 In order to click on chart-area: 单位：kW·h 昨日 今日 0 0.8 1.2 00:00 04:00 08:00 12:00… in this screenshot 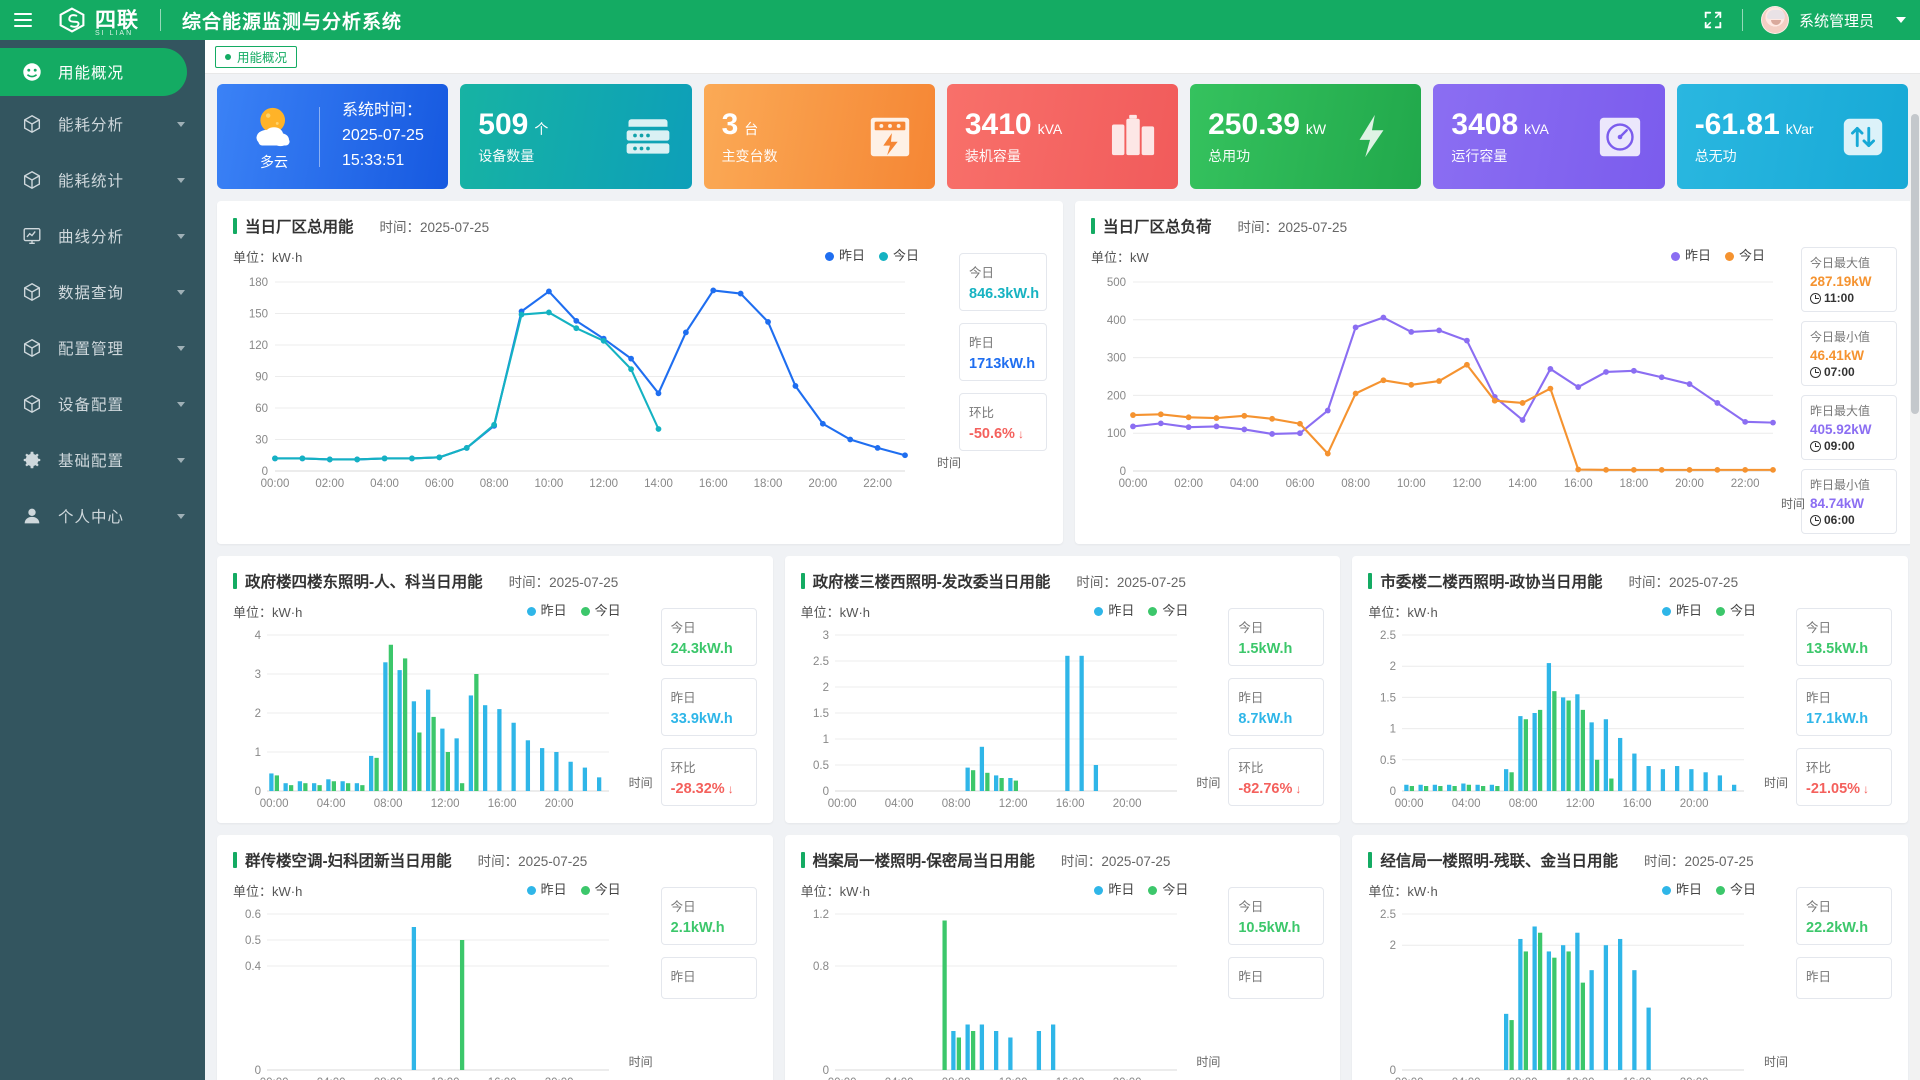, I will do `click(1011, 979)`.